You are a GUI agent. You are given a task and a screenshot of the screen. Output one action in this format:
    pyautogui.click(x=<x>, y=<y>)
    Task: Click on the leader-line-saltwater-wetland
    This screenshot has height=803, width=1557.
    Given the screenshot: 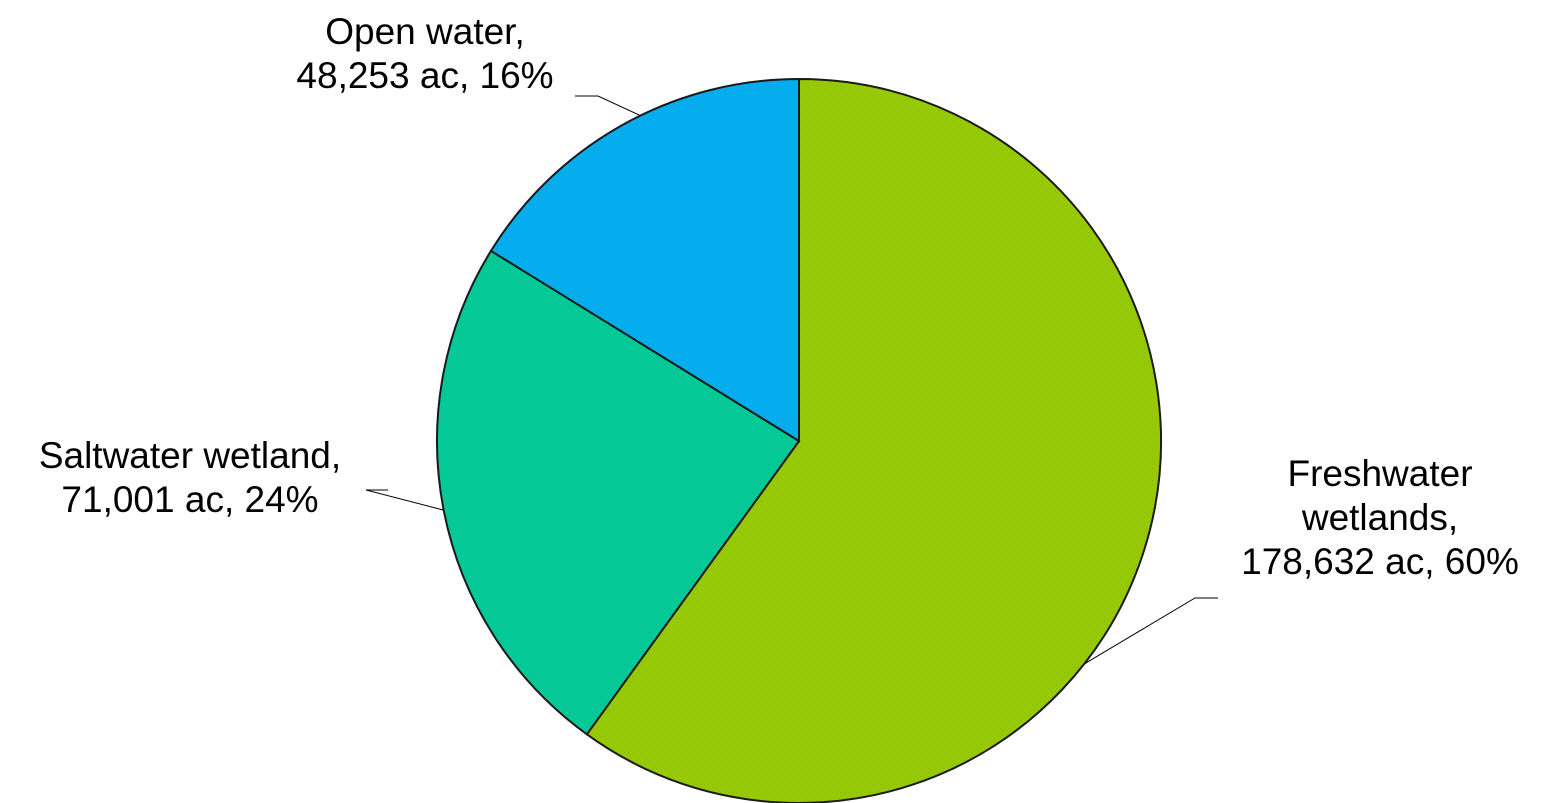 What is the action you would take?
    pyautogui.click(x=404, y=500)
    